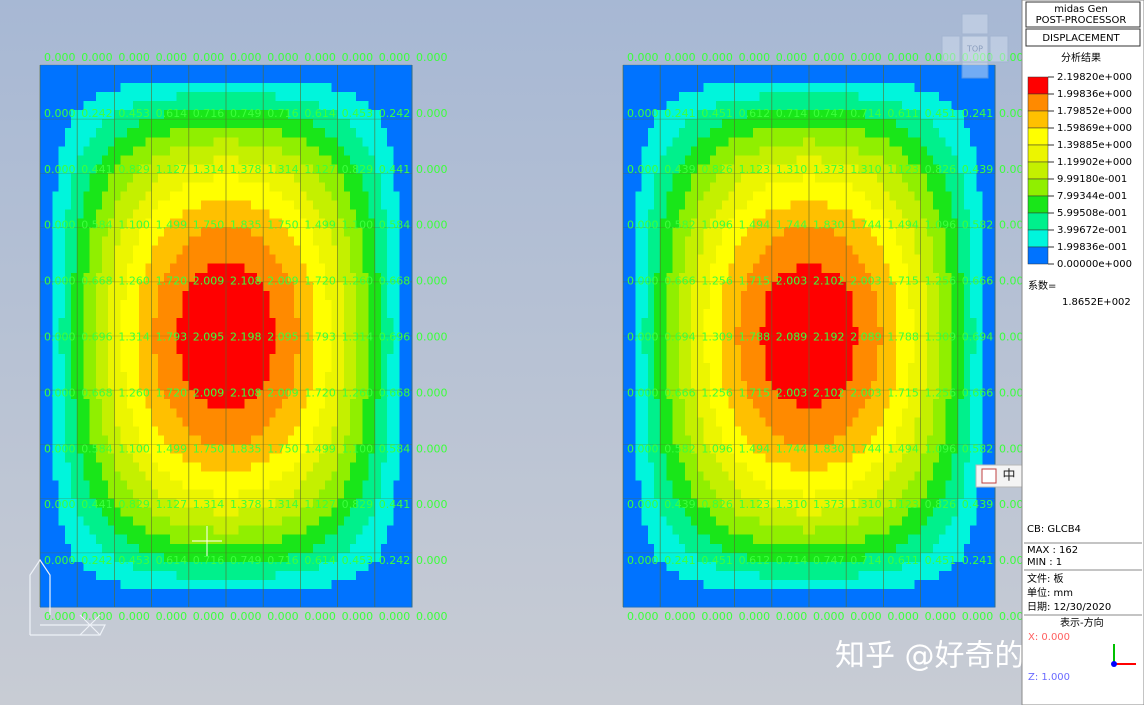 The width and height of the screenshot is (1144, 705). Describe the element at coordinates (172, 337) in the screenshot. I see `node-value: 1.793` at that location.